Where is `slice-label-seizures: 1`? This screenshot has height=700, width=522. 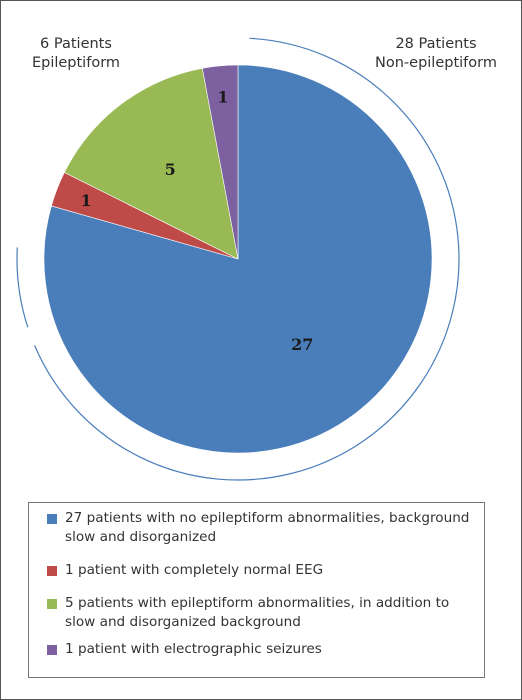
slice-label-seizures: 1 is located at coordinates (222, 97).